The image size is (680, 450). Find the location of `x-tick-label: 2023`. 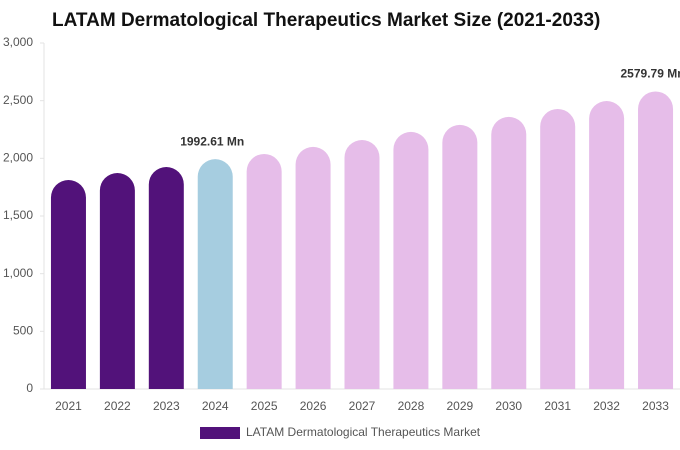

x-tick-label: 2023 is located at coordinates (166, 406).